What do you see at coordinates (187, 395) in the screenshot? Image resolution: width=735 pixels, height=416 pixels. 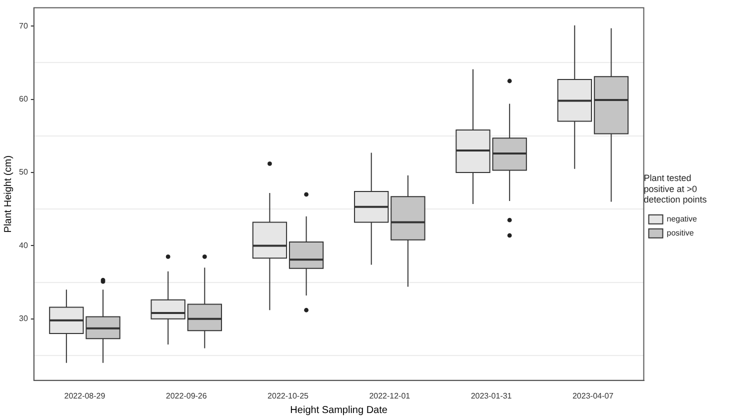 I see `x-tick-label: 2022-09-26` at bounding box center [187, 395].